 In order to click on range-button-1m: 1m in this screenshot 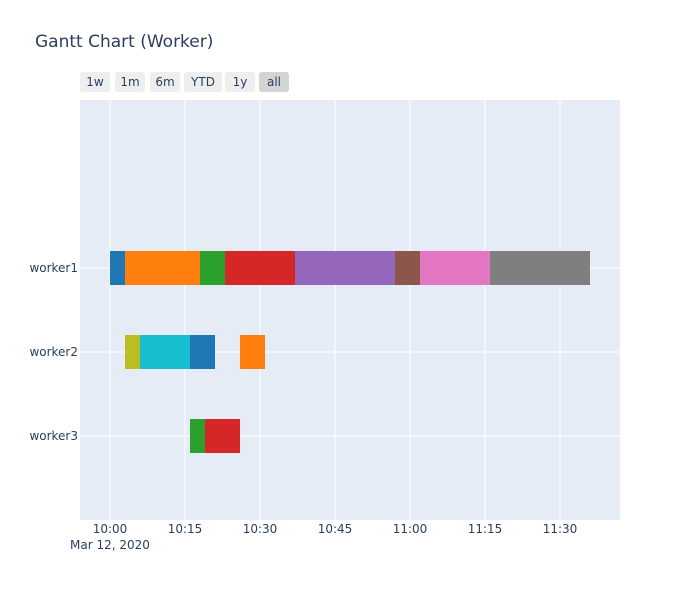, I will do `click(130, 82)`.